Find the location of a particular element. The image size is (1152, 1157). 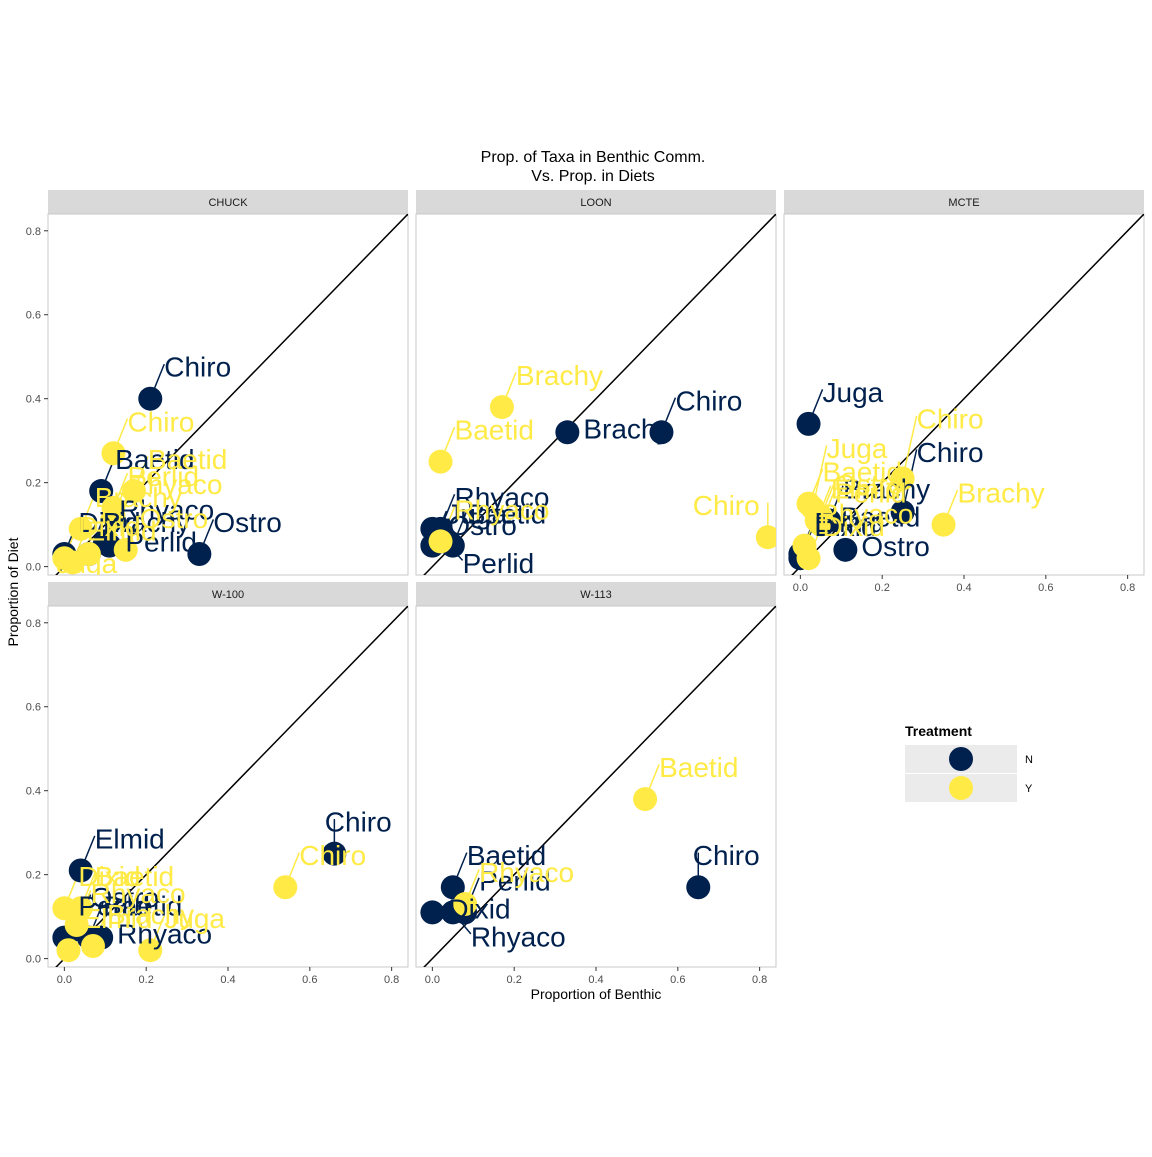

data-point-ostro-y is located at coordinates (125, 549).